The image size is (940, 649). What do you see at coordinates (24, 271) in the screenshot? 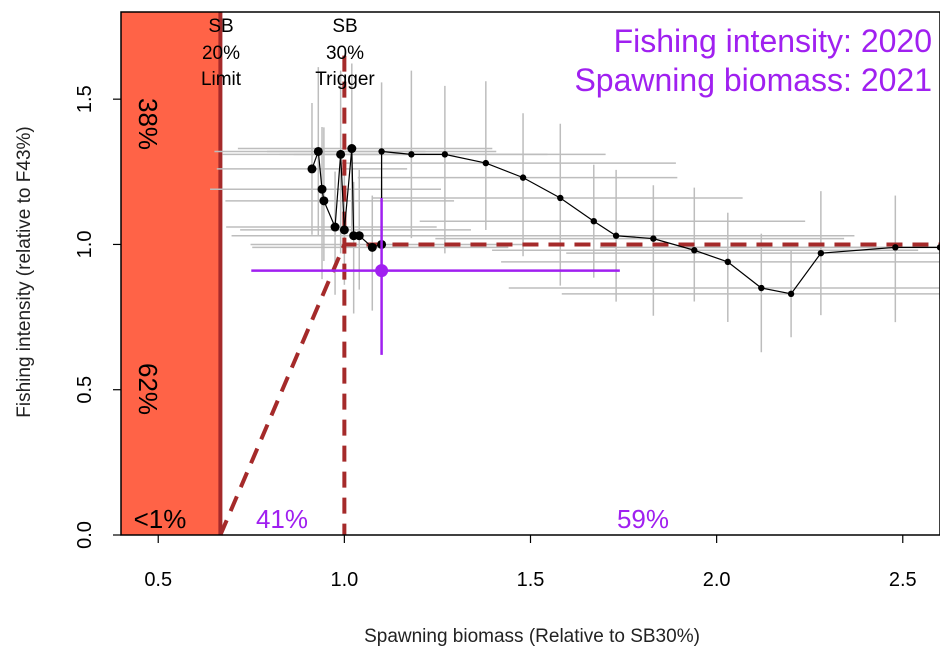
I see `y-axis-title: Fishing intensity (relative to F43%)` at bounding box center [24, 271].